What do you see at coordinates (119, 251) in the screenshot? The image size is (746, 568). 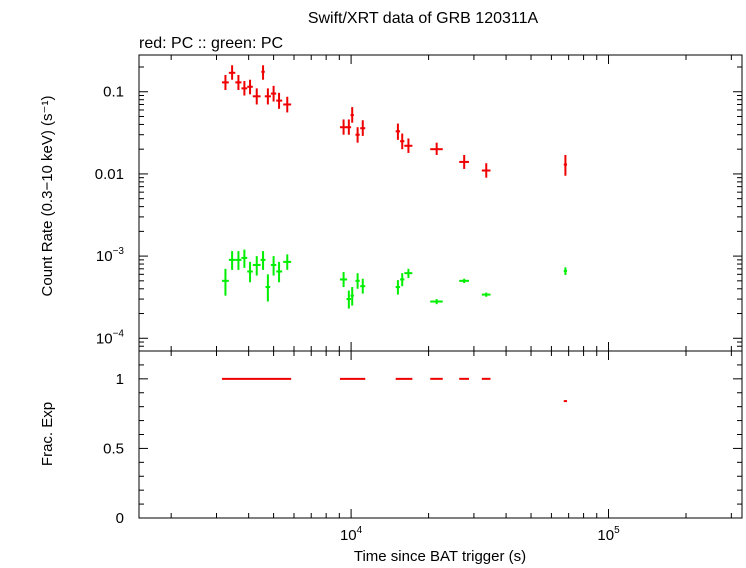 I see `tick-label-exponent: −3` at bounding box center [119, 251].